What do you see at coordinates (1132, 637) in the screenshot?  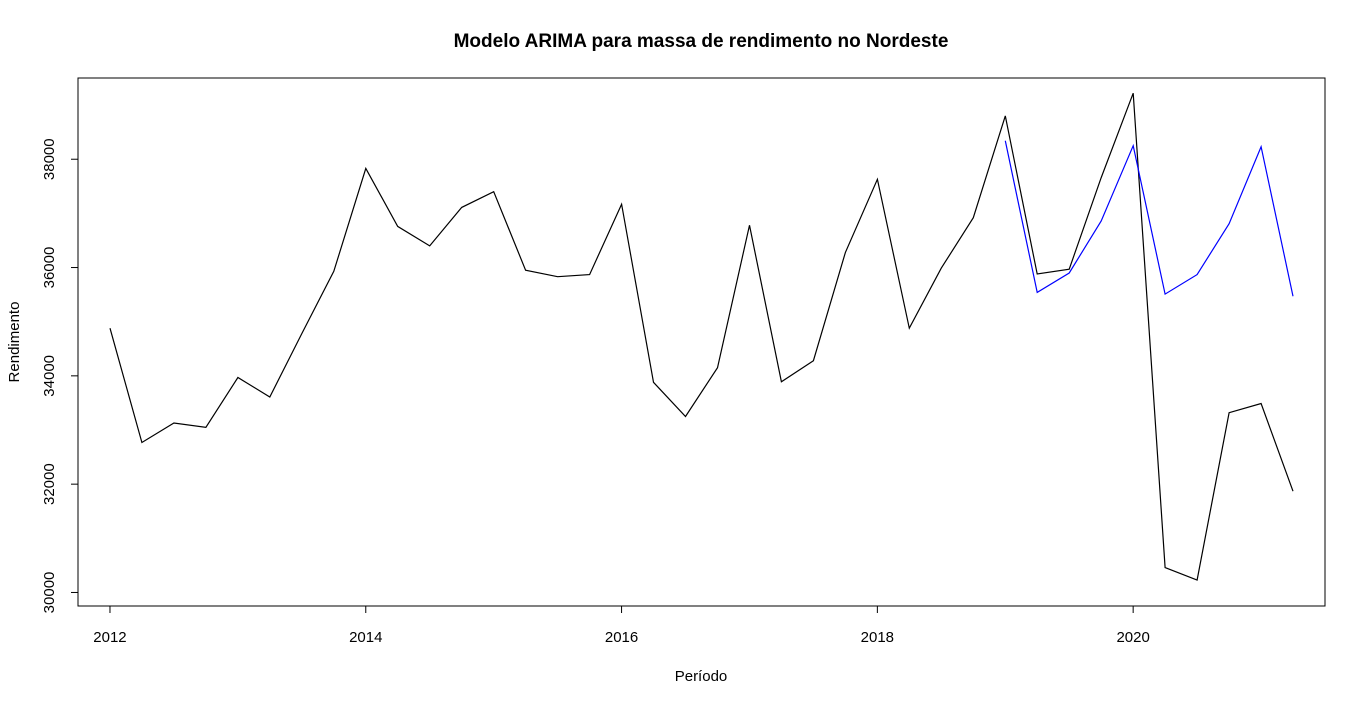 I see `x-tick-label: 2020` at bounding box center [1132, 637].